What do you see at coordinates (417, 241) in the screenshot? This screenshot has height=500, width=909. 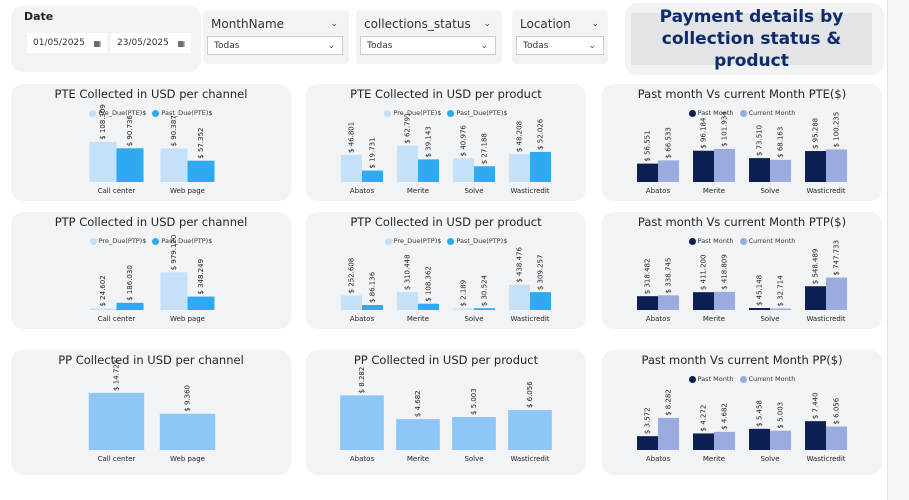 I see `legend-label: Pre_Due(PTP)$` at bounding box center [417, 241].